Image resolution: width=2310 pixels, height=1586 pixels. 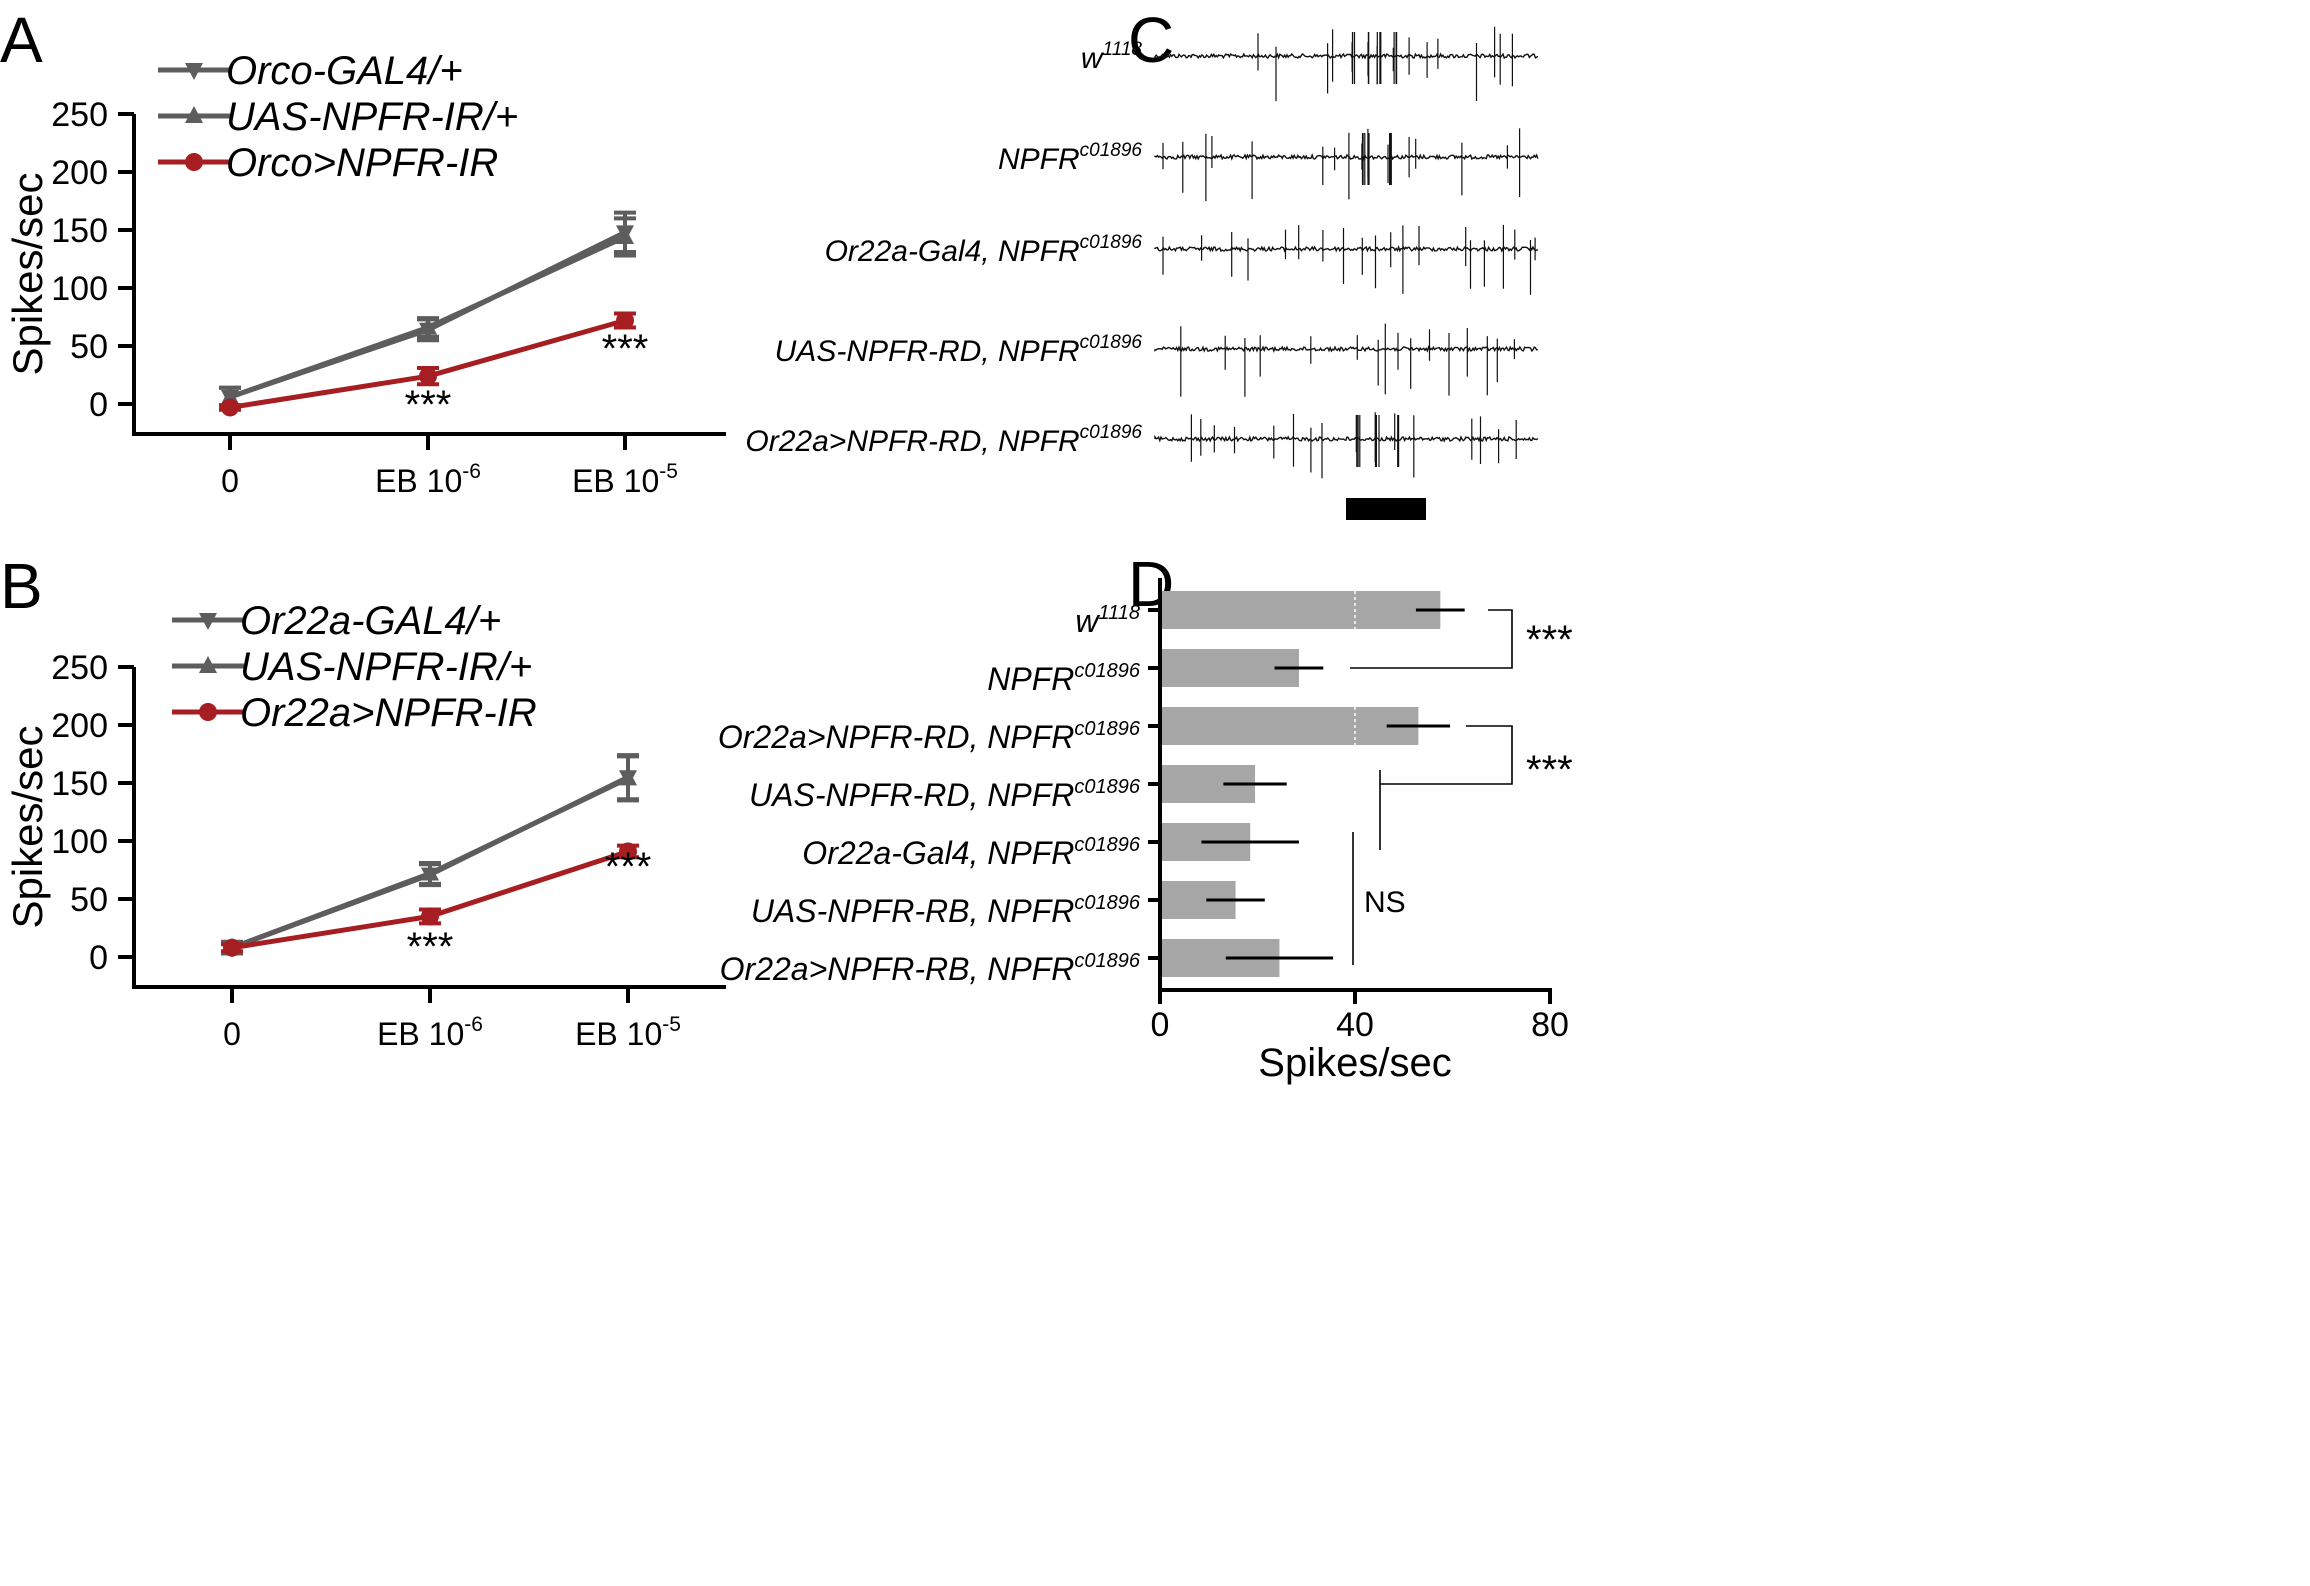 What do you see at coordinates (1093, 58) in the screenshot?
I see `trace-label-base: w` at bounding box center [1093, 58].